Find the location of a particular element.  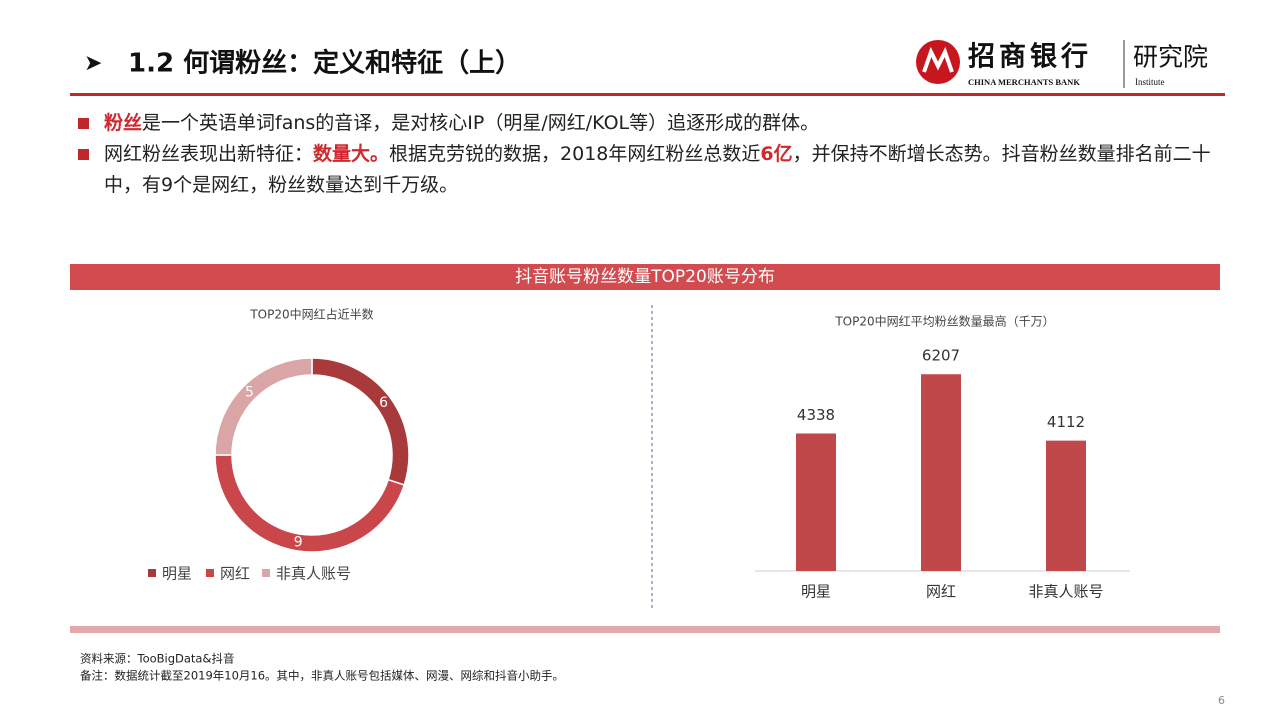

slide-title: 1.2 何谓粉丝：定义和特征（上） is located at coordinates (324, 63).